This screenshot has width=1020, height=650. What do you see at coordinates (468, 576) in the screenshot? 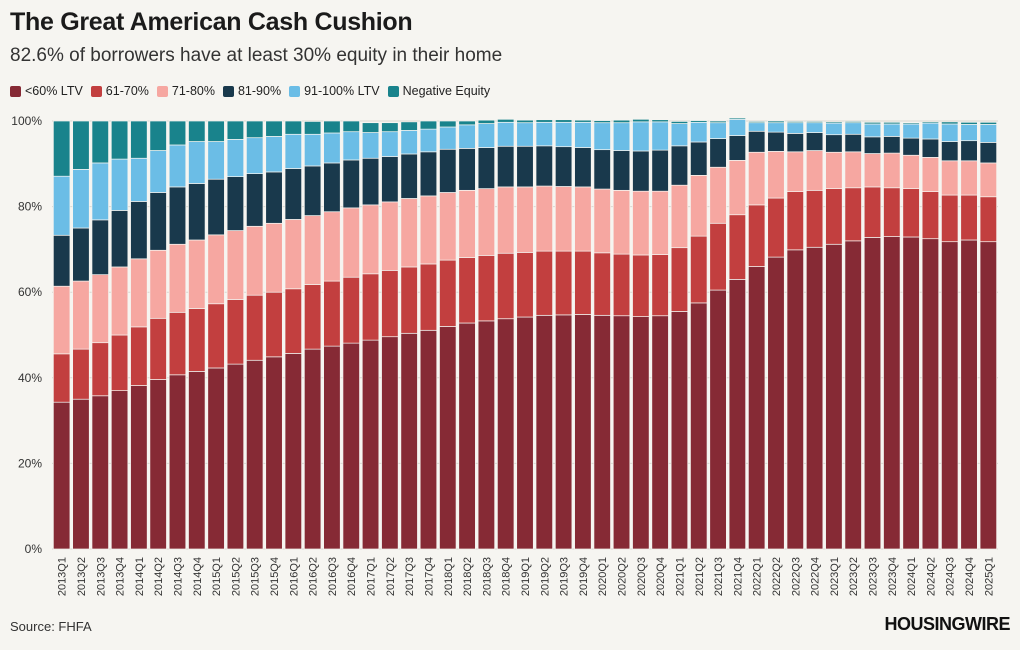
I see `x-tick-label: 2018Q2` at bounding box center [468, 576].